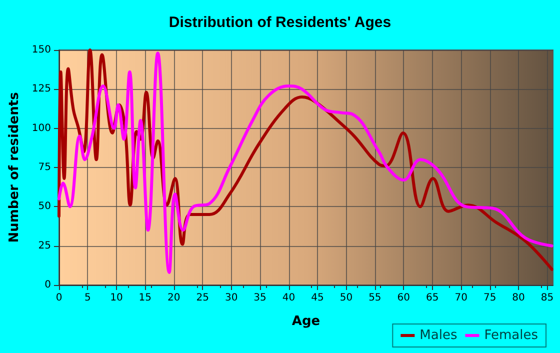 This screenshot has height=353, width=560. Describe the element at coordinates (511, 335) in the screenshot. I see `legend-label: Females` at that location.